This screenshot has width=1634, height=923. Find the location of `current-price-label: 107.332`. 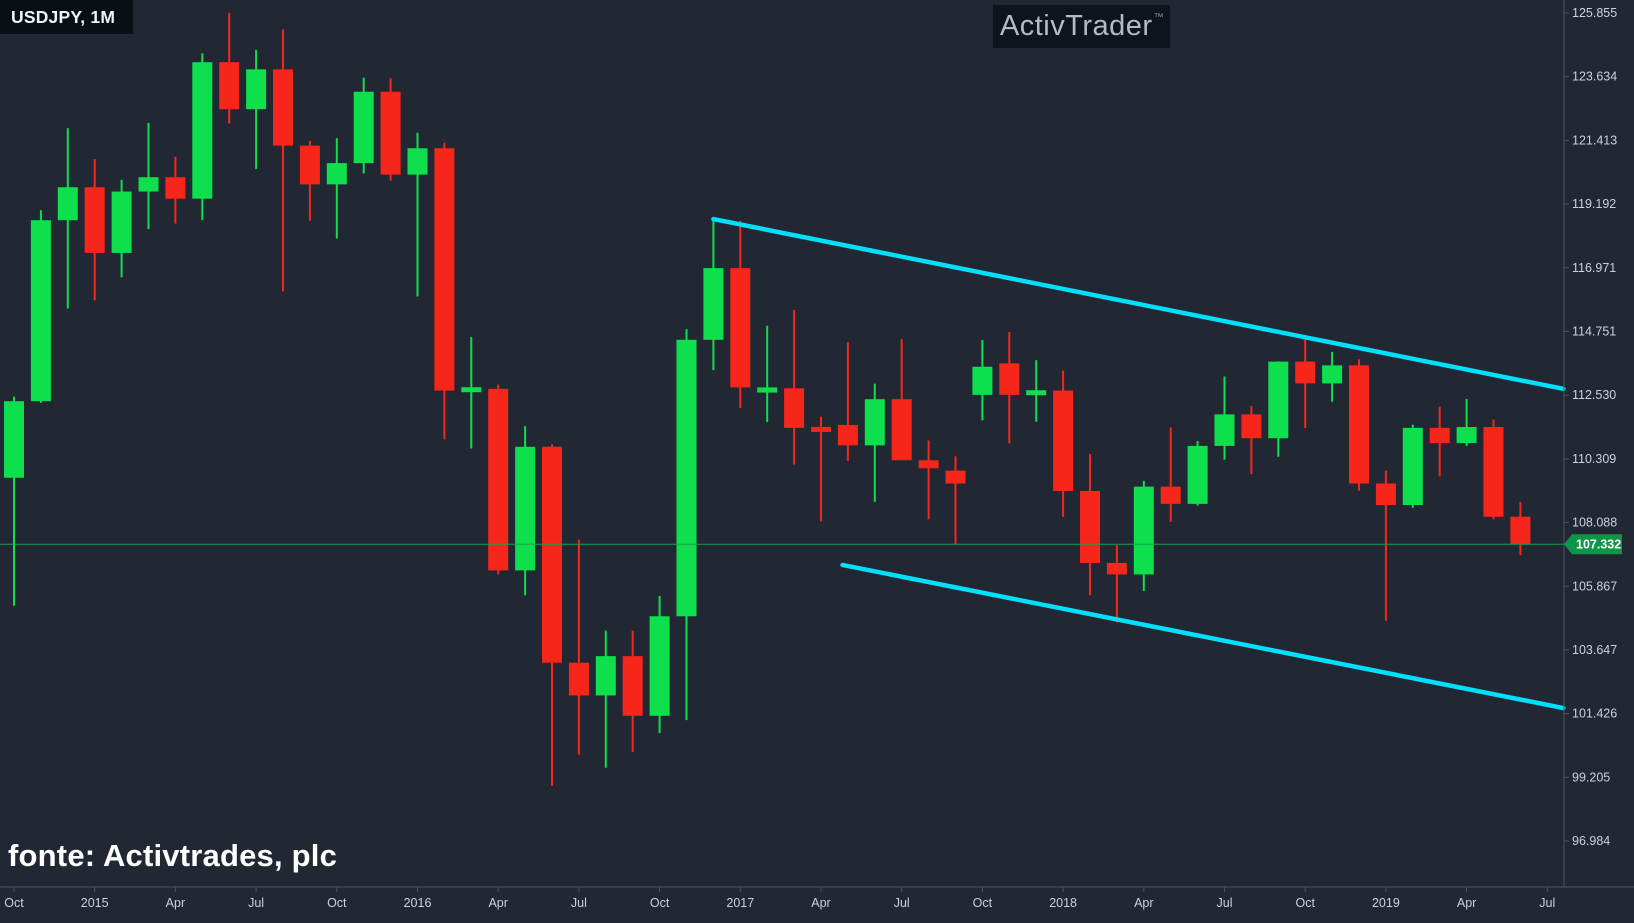

current-price-label: 107.332 is located at coordinates (1598, 545).